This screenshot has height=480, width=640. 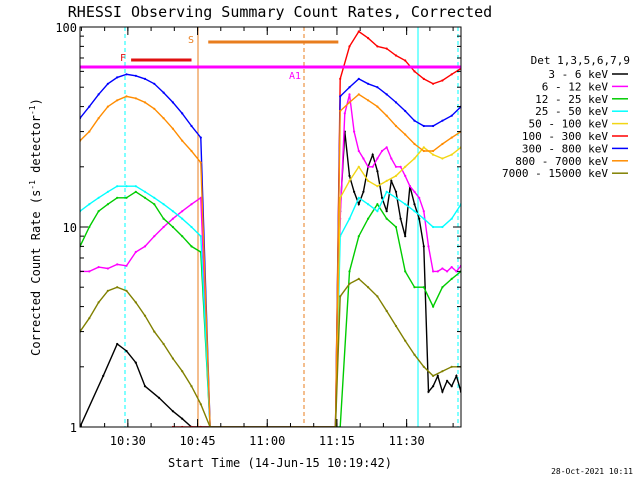 What do you see at coordinates (578, 74) in the screenshot?
I see `legend-label-1: 3 - 6 keV` at bounding box center [578, 74].